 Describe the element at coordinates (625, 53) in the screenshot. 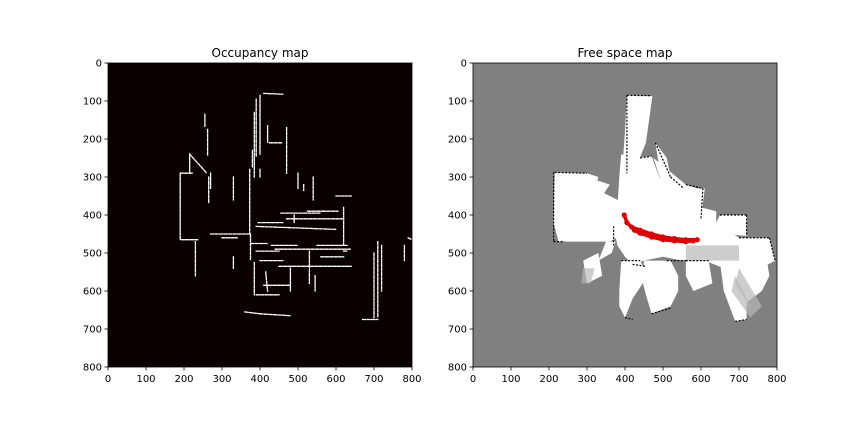

I see `free-space-map-title: Free space map` at that location.